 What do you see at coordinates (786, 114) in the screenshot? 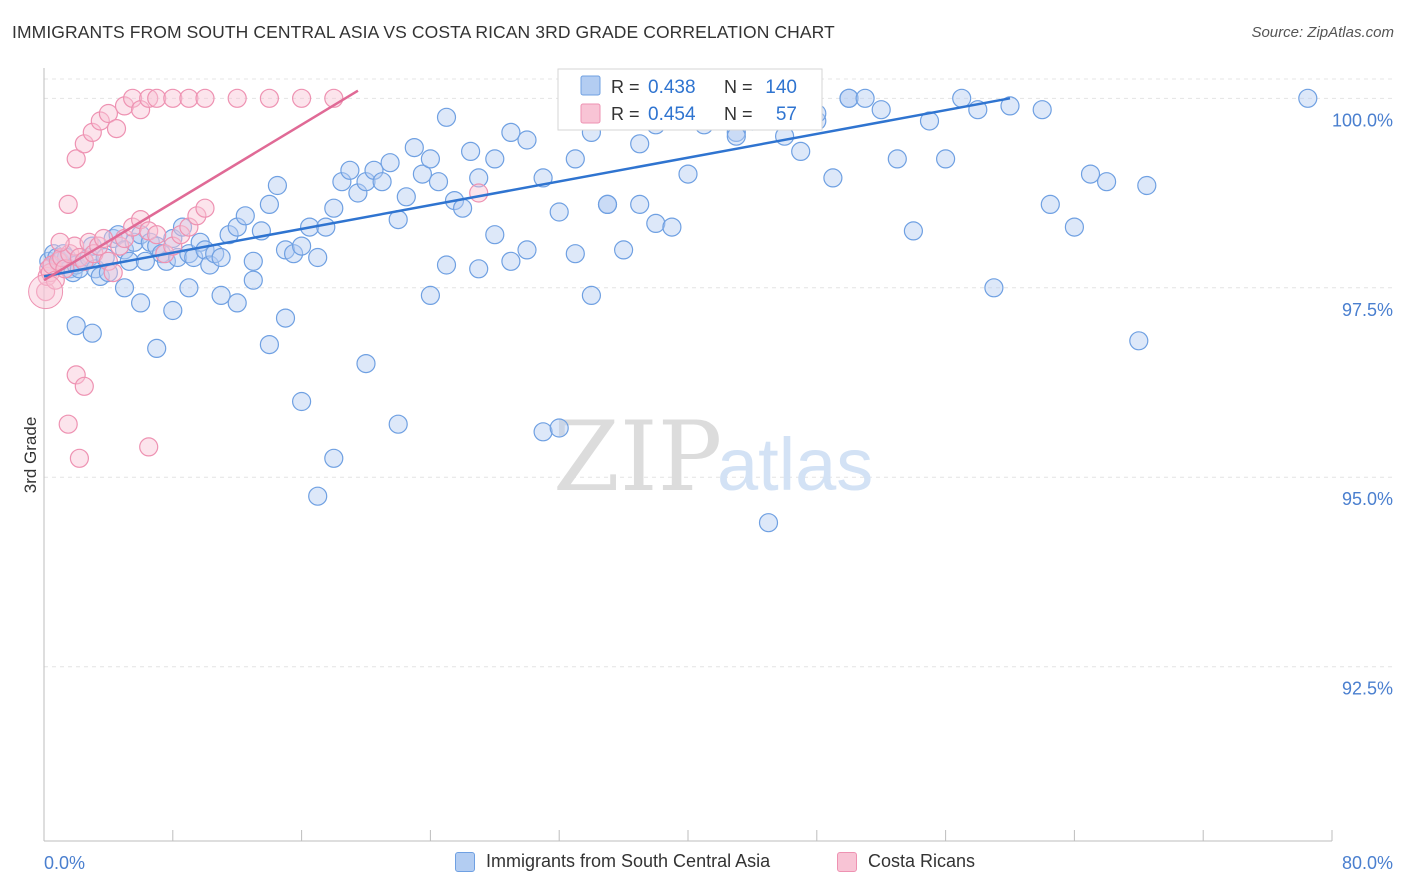
I see `stats-legend-n-value-2: 57` at bounding box center [786, 114].